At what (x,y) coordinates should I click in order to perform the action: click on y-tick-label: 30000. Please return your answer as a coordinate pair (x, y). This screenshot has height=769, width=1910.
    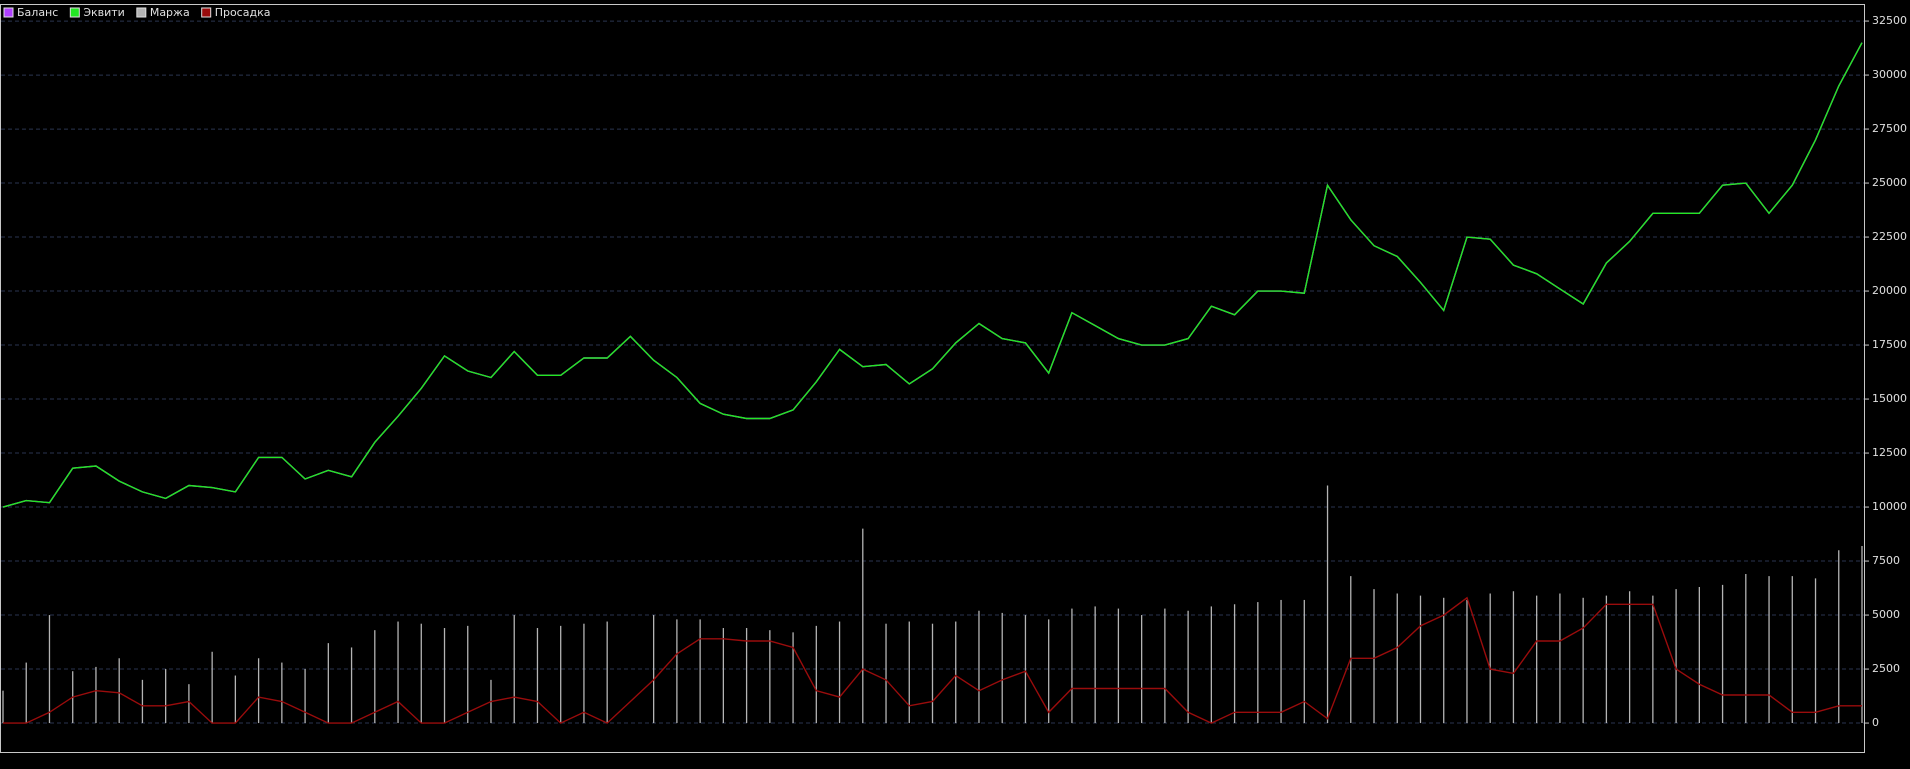
    Looking at the image, I should click on (1889, 74).